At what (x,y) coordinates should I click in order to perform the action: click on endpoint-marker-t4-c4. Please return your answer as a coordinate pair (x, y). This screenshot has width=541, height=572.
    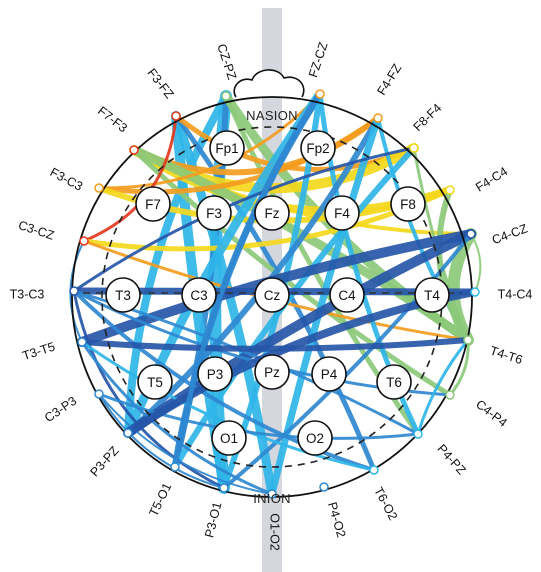
    Looking at the image, I should click on (475, 292).